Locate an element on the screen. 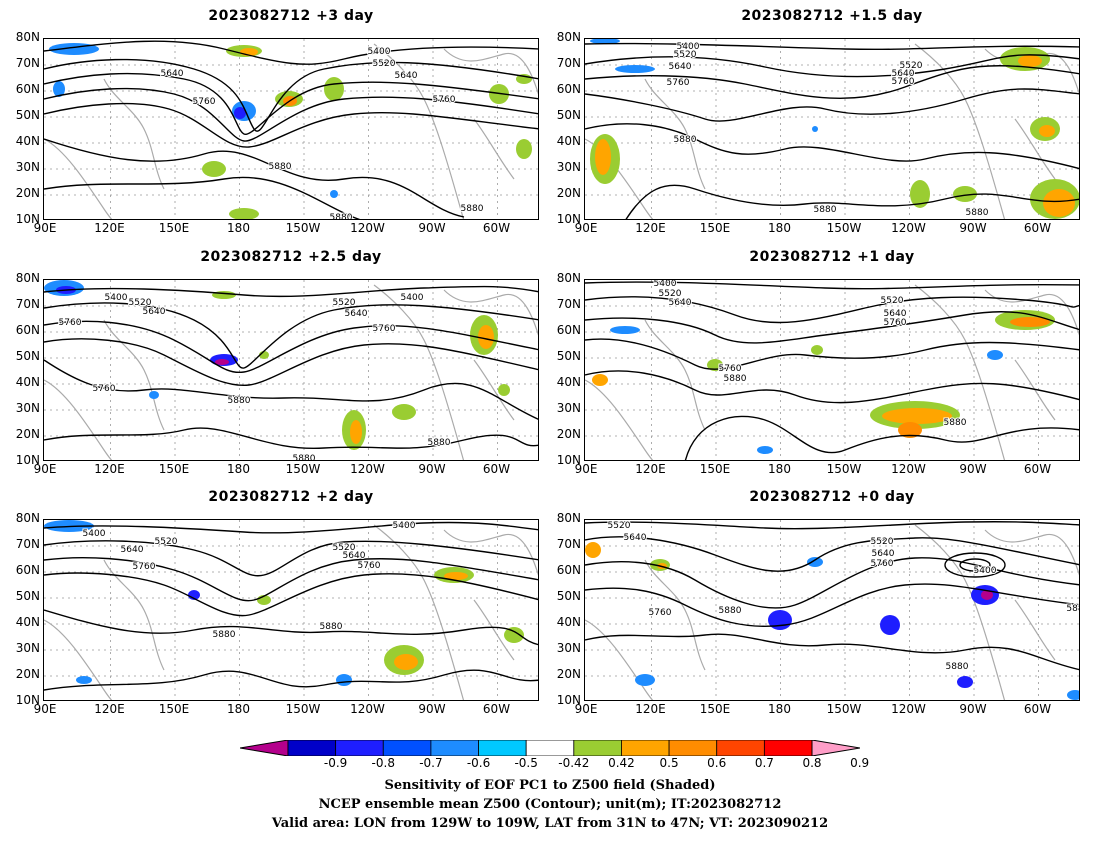 The height and width of the screenshot is (850, 1100). map-plot: 5400 5520 5640 5520 5640 5760 5760 5880 5880 is located at coordinates (832, 370).